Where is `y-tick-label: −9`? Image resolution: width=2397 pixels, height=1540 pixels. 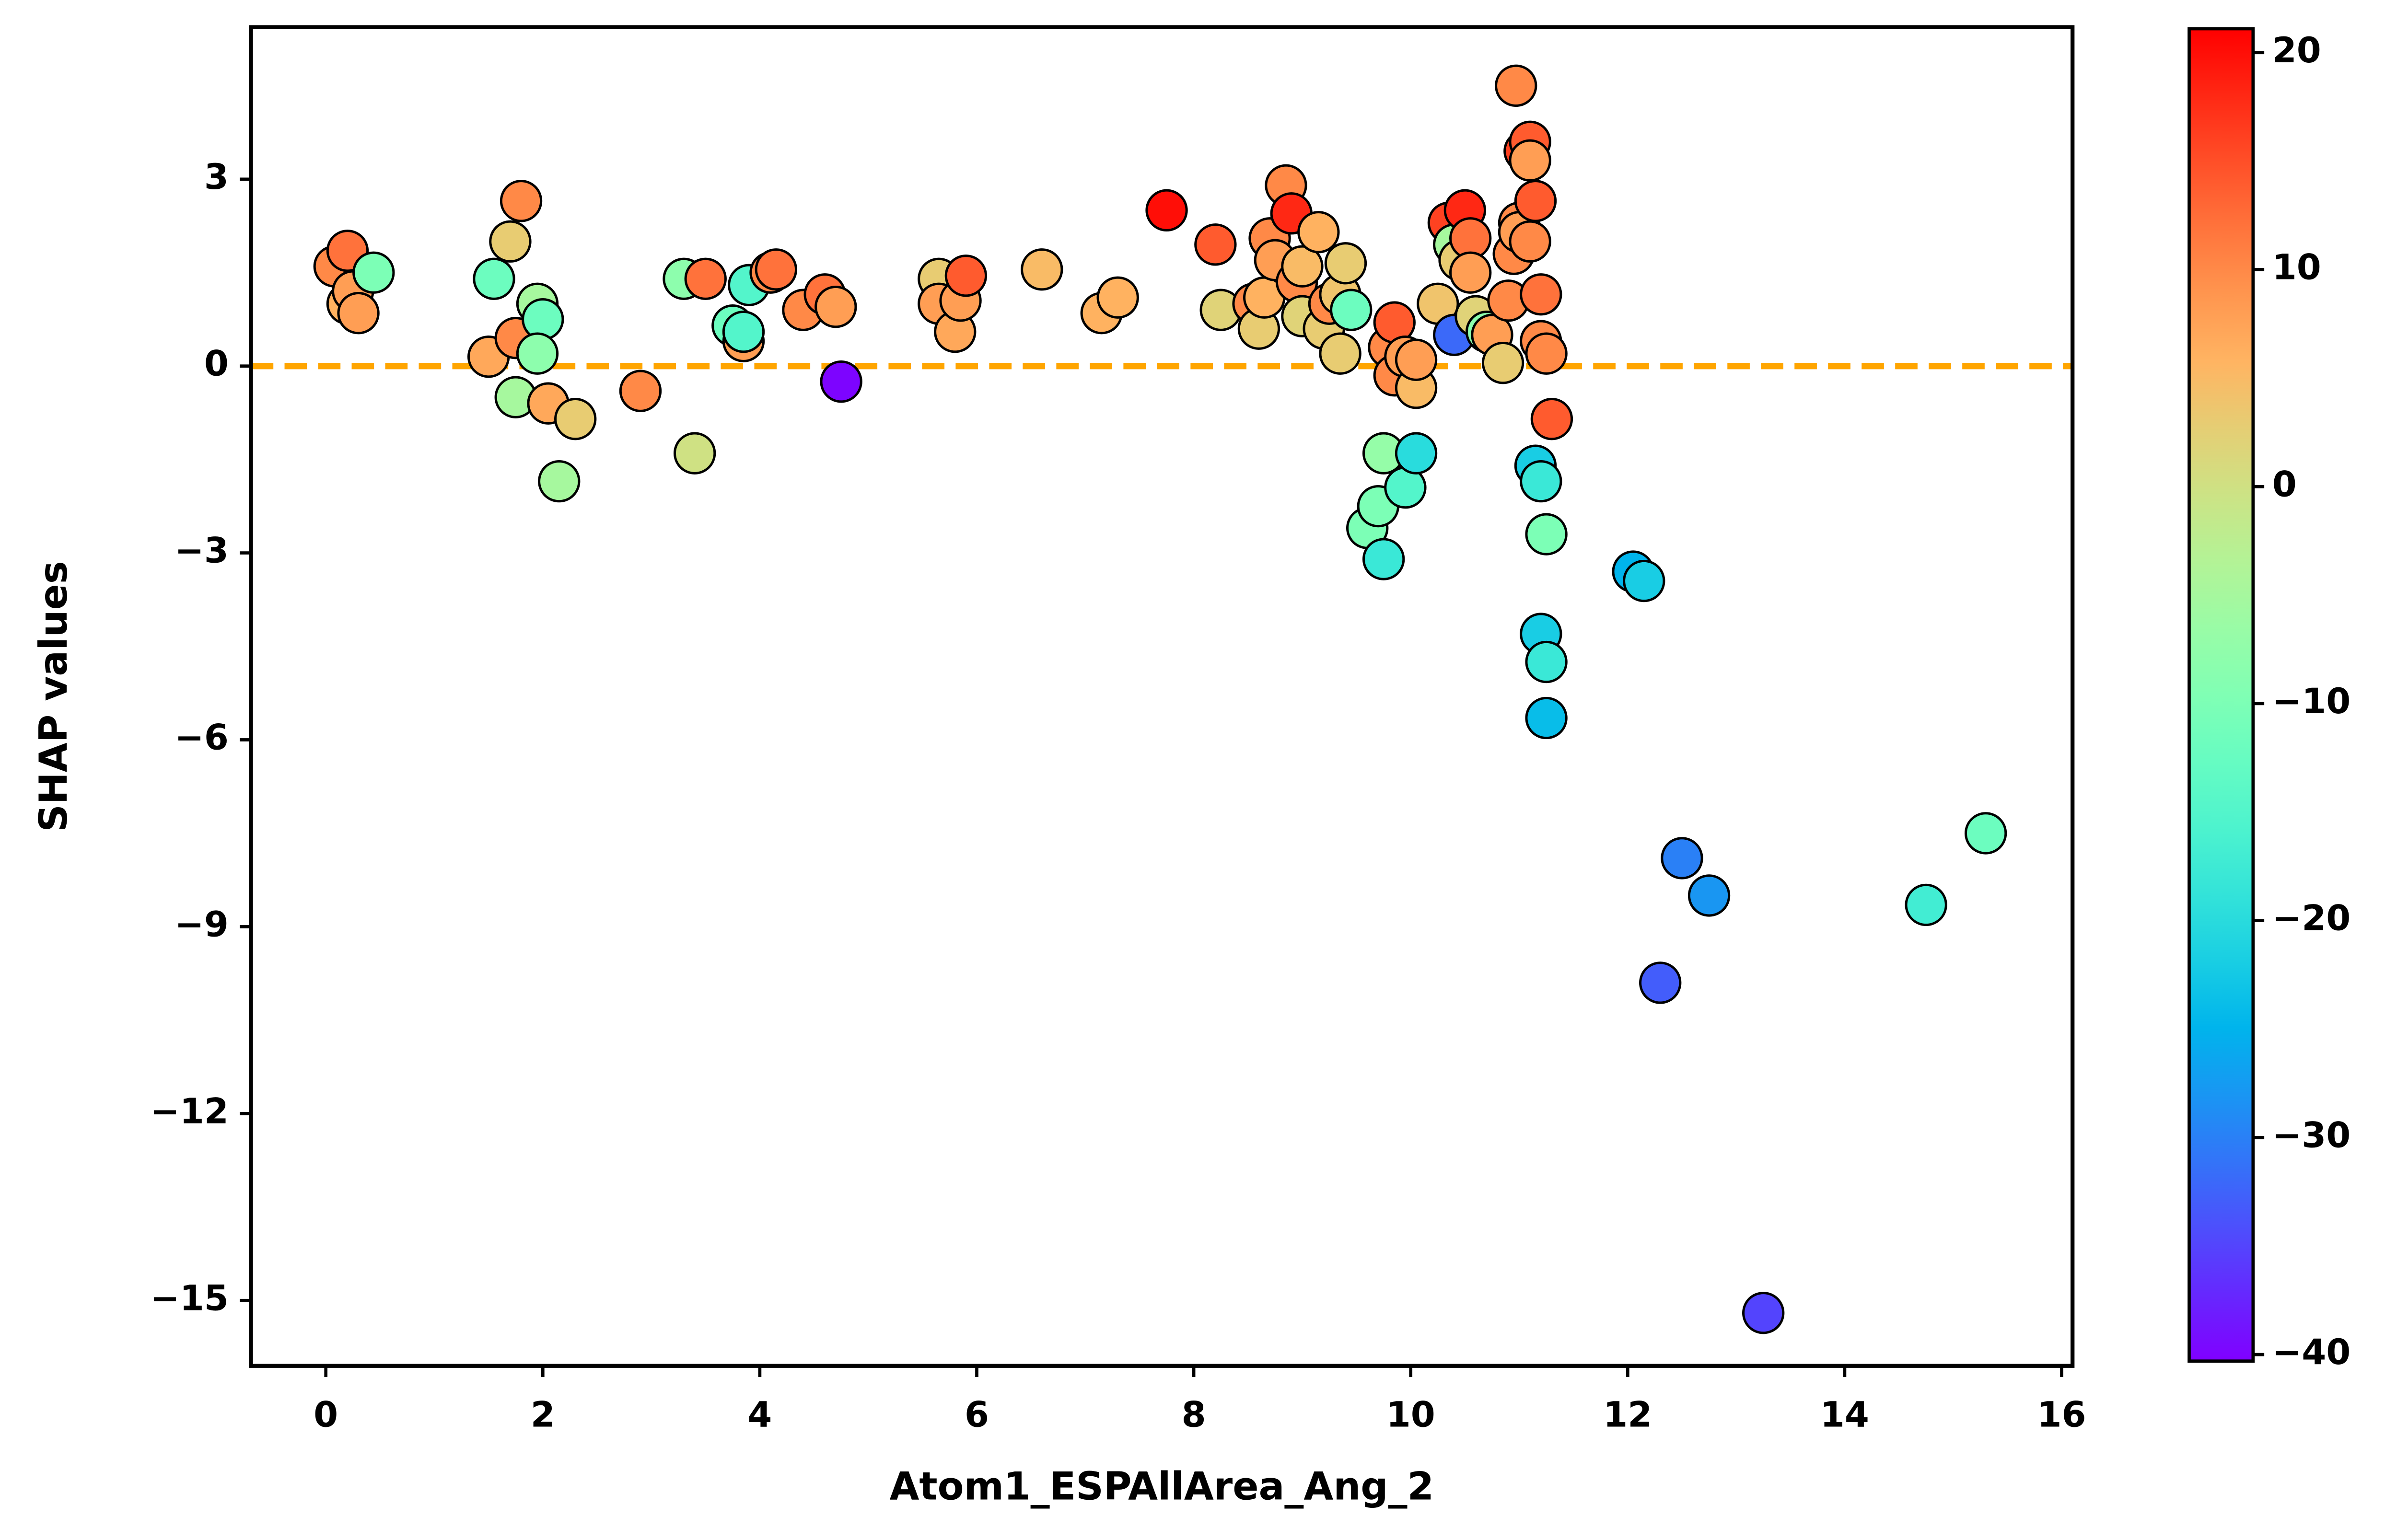
y-tick-label: −9 is located at coordinates (201, 924).